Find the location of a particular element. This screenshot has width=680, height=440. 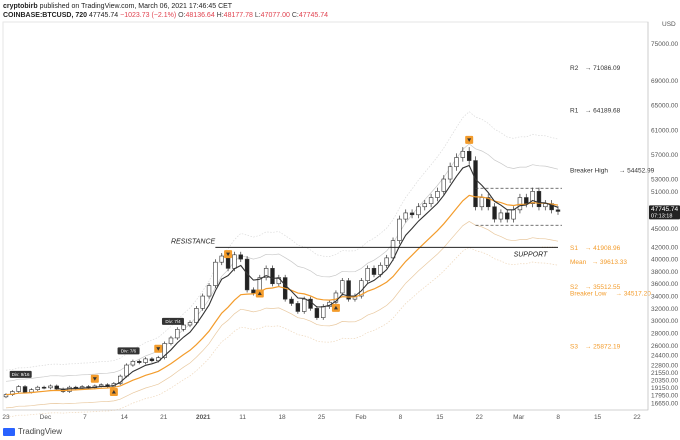

x-tick-label: 15 is located at coordinates (598, 417).